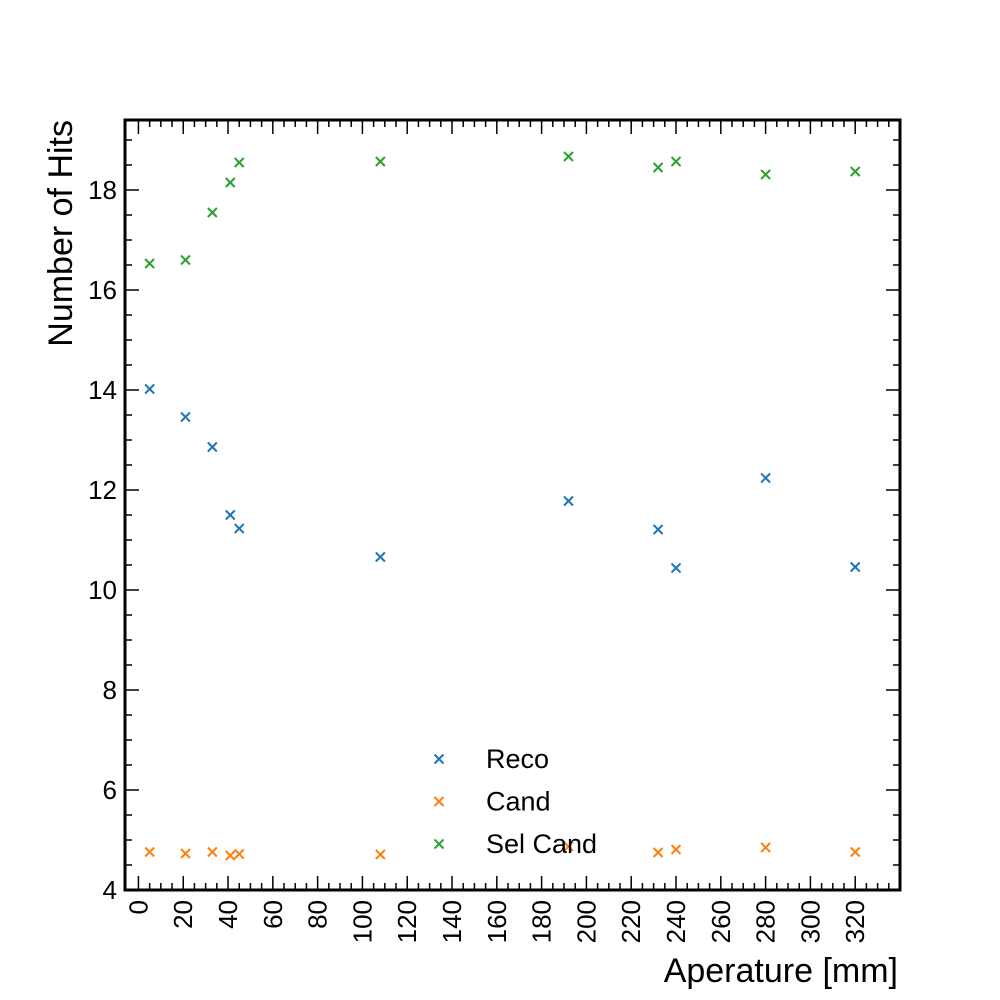 The width and height of the screenshot is (1000, 1000). Describe the element at coordinates (541, 844) in the screenshot. I see `legend-label: Sel Cand` at that location.